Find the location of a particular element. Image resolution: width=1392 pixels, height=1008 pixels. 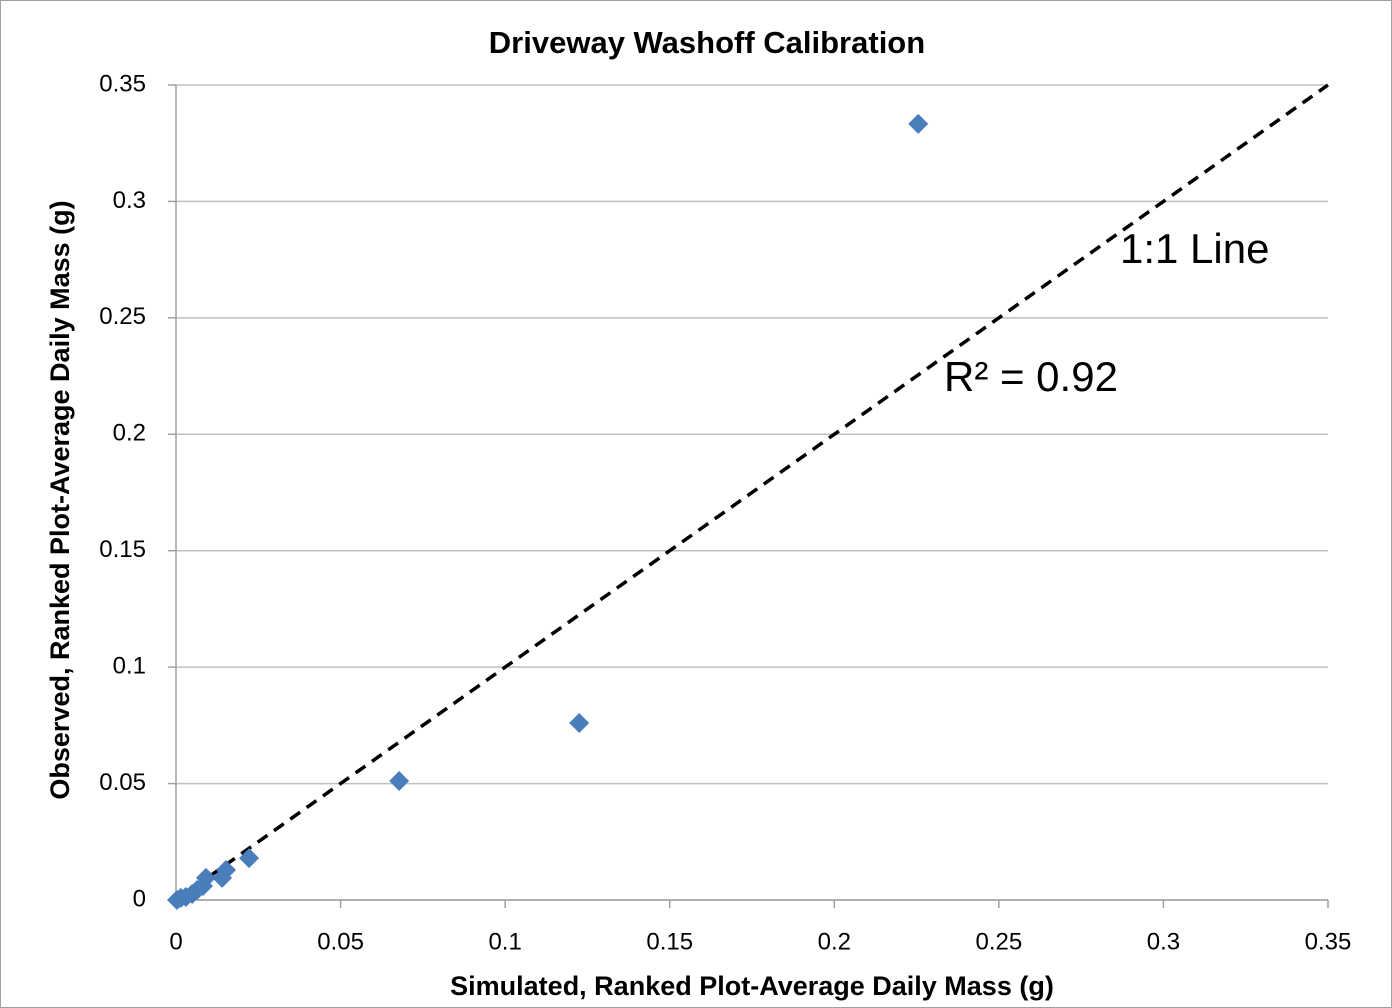

x-tick-label: 0.35 is located at coordinates (1328, 941).